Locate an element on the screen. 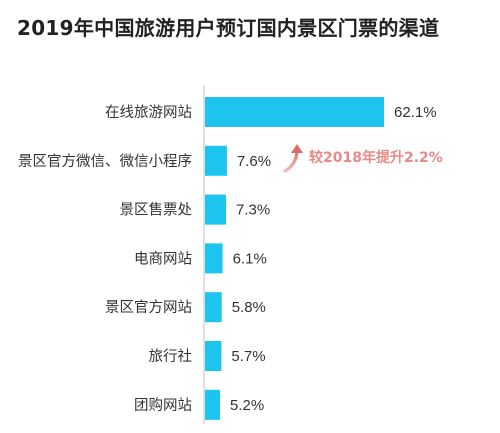 The width and height of the screenshot is (500, 433). category-label-3: 电商网站 is located at coordinates (163, 258).